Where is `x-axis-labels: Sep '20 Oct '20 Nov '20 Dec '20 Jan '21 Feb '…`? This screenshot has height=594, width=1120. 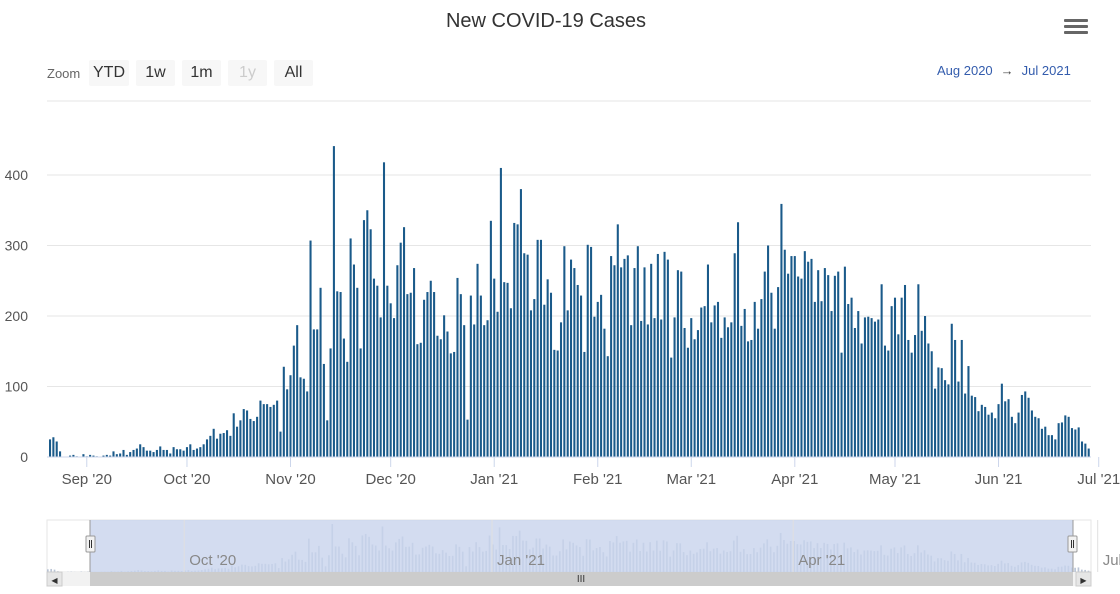 x-axis-labels: Sep '20 Oct '20 Nov '20 Dec '20 Jan '21 Feb '… is located at coordinates (591, 472).